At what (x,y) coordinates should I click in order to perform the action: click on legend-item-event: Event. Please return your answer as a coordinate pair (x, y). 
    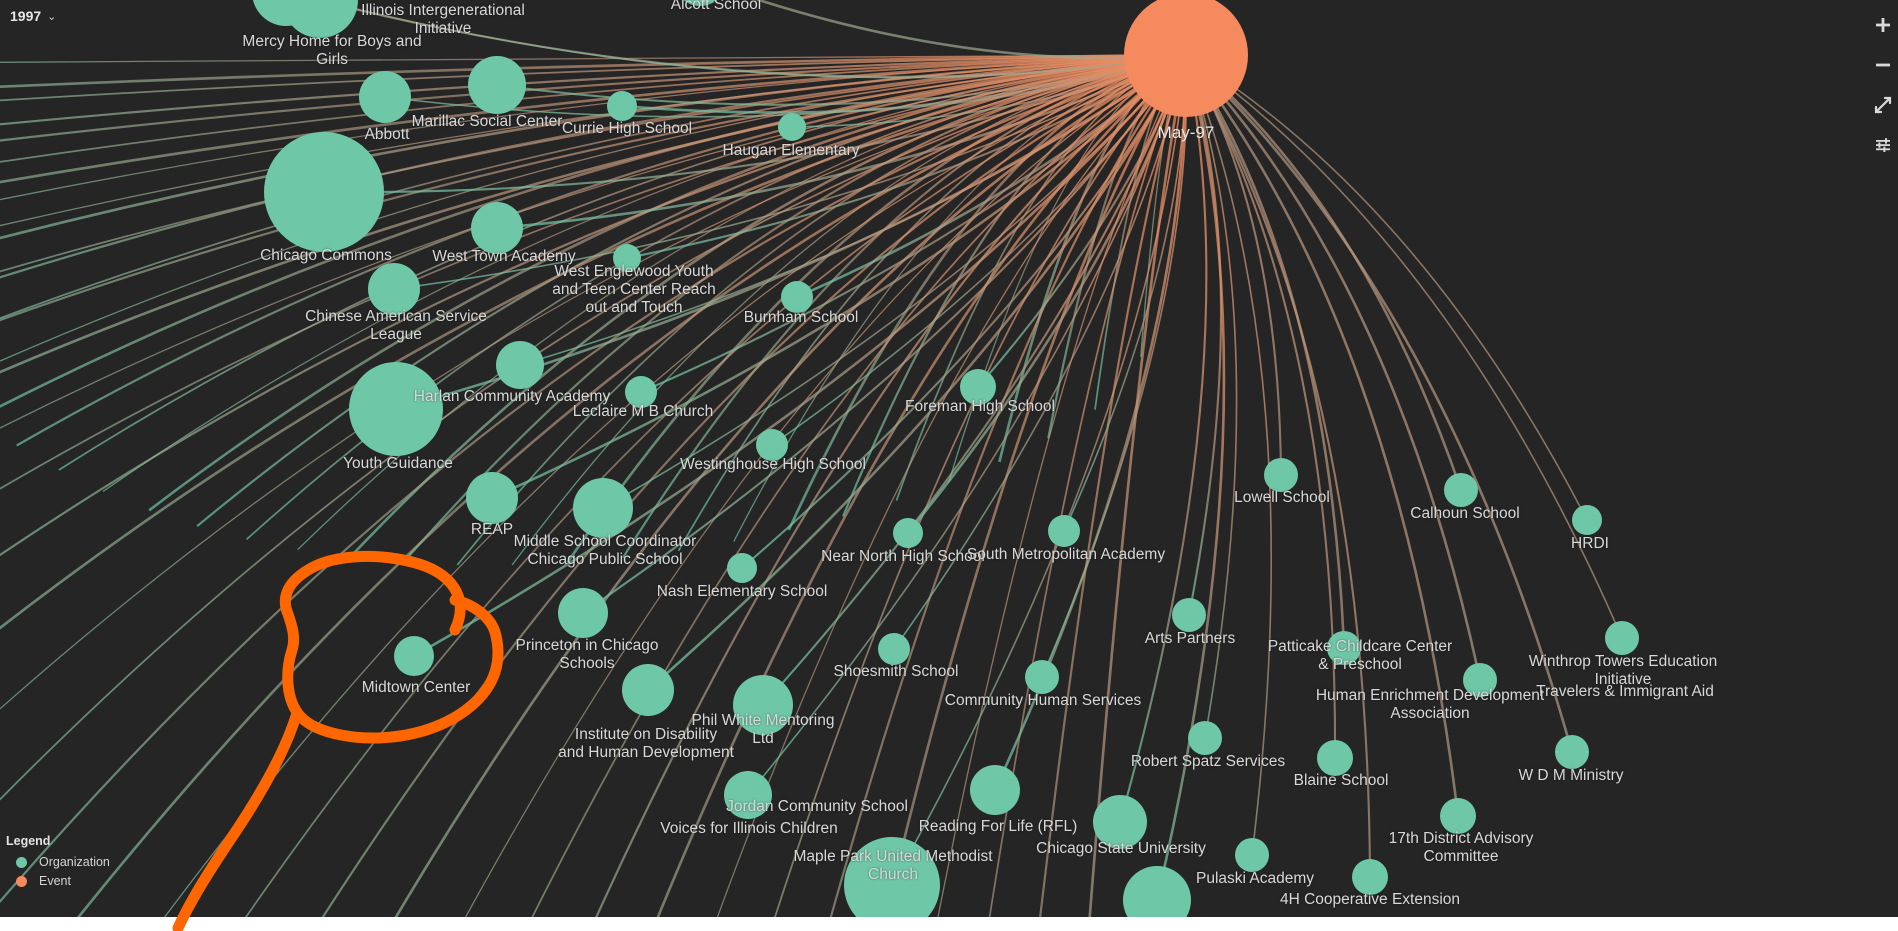
    Looking at the image, I should click on (58, 881).